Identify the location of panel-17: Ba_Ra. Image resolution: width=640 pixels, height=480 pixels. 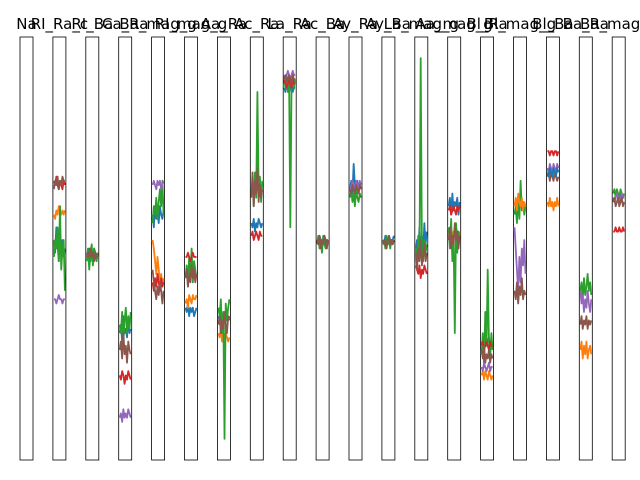
(586, 238).